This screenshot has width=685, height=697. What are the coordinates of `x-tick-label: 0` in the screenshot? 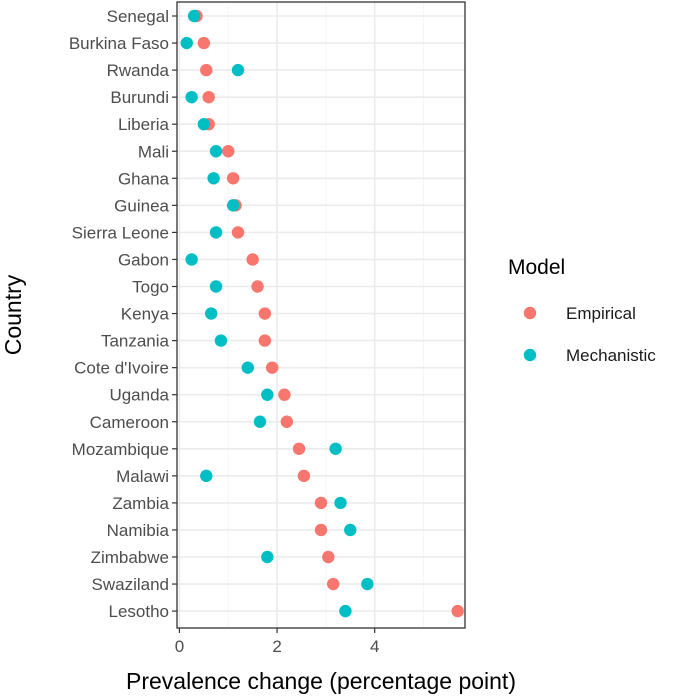 It's located at (179, 646).